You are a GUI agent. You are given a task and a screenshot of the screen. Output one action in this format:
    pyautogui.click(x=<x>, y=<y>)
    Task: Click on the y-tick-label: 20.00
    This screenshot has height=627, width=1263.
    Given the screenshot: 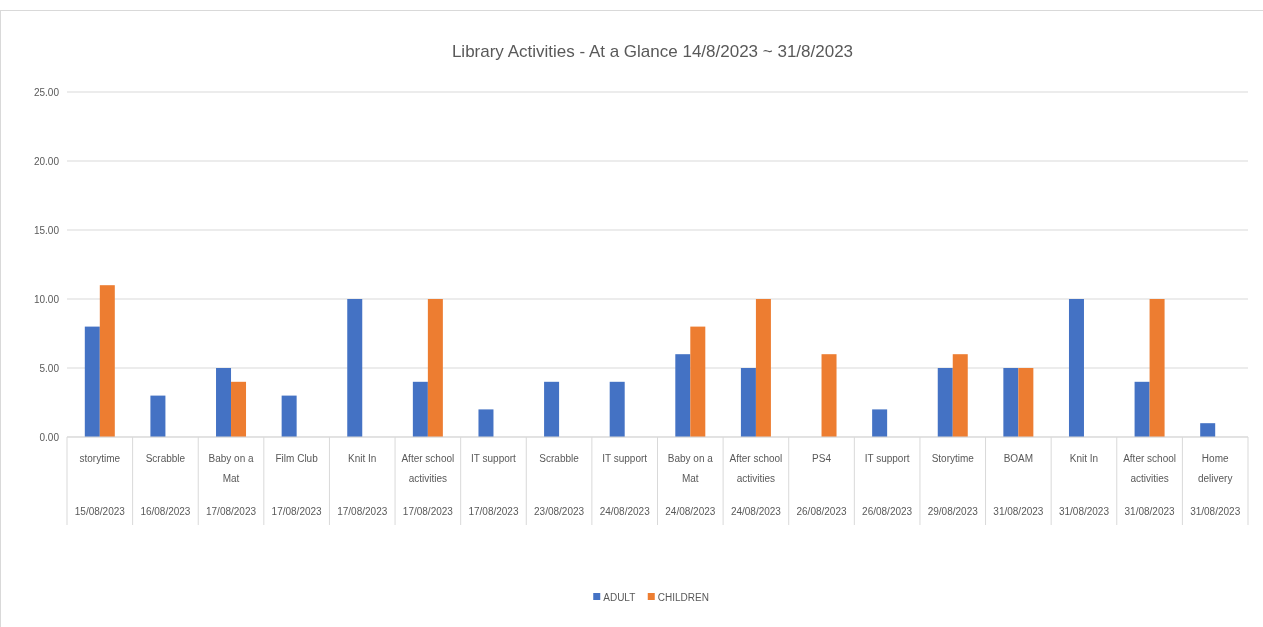 What is the action you would take?
    pyautogui.click(x=46, y=161)
    